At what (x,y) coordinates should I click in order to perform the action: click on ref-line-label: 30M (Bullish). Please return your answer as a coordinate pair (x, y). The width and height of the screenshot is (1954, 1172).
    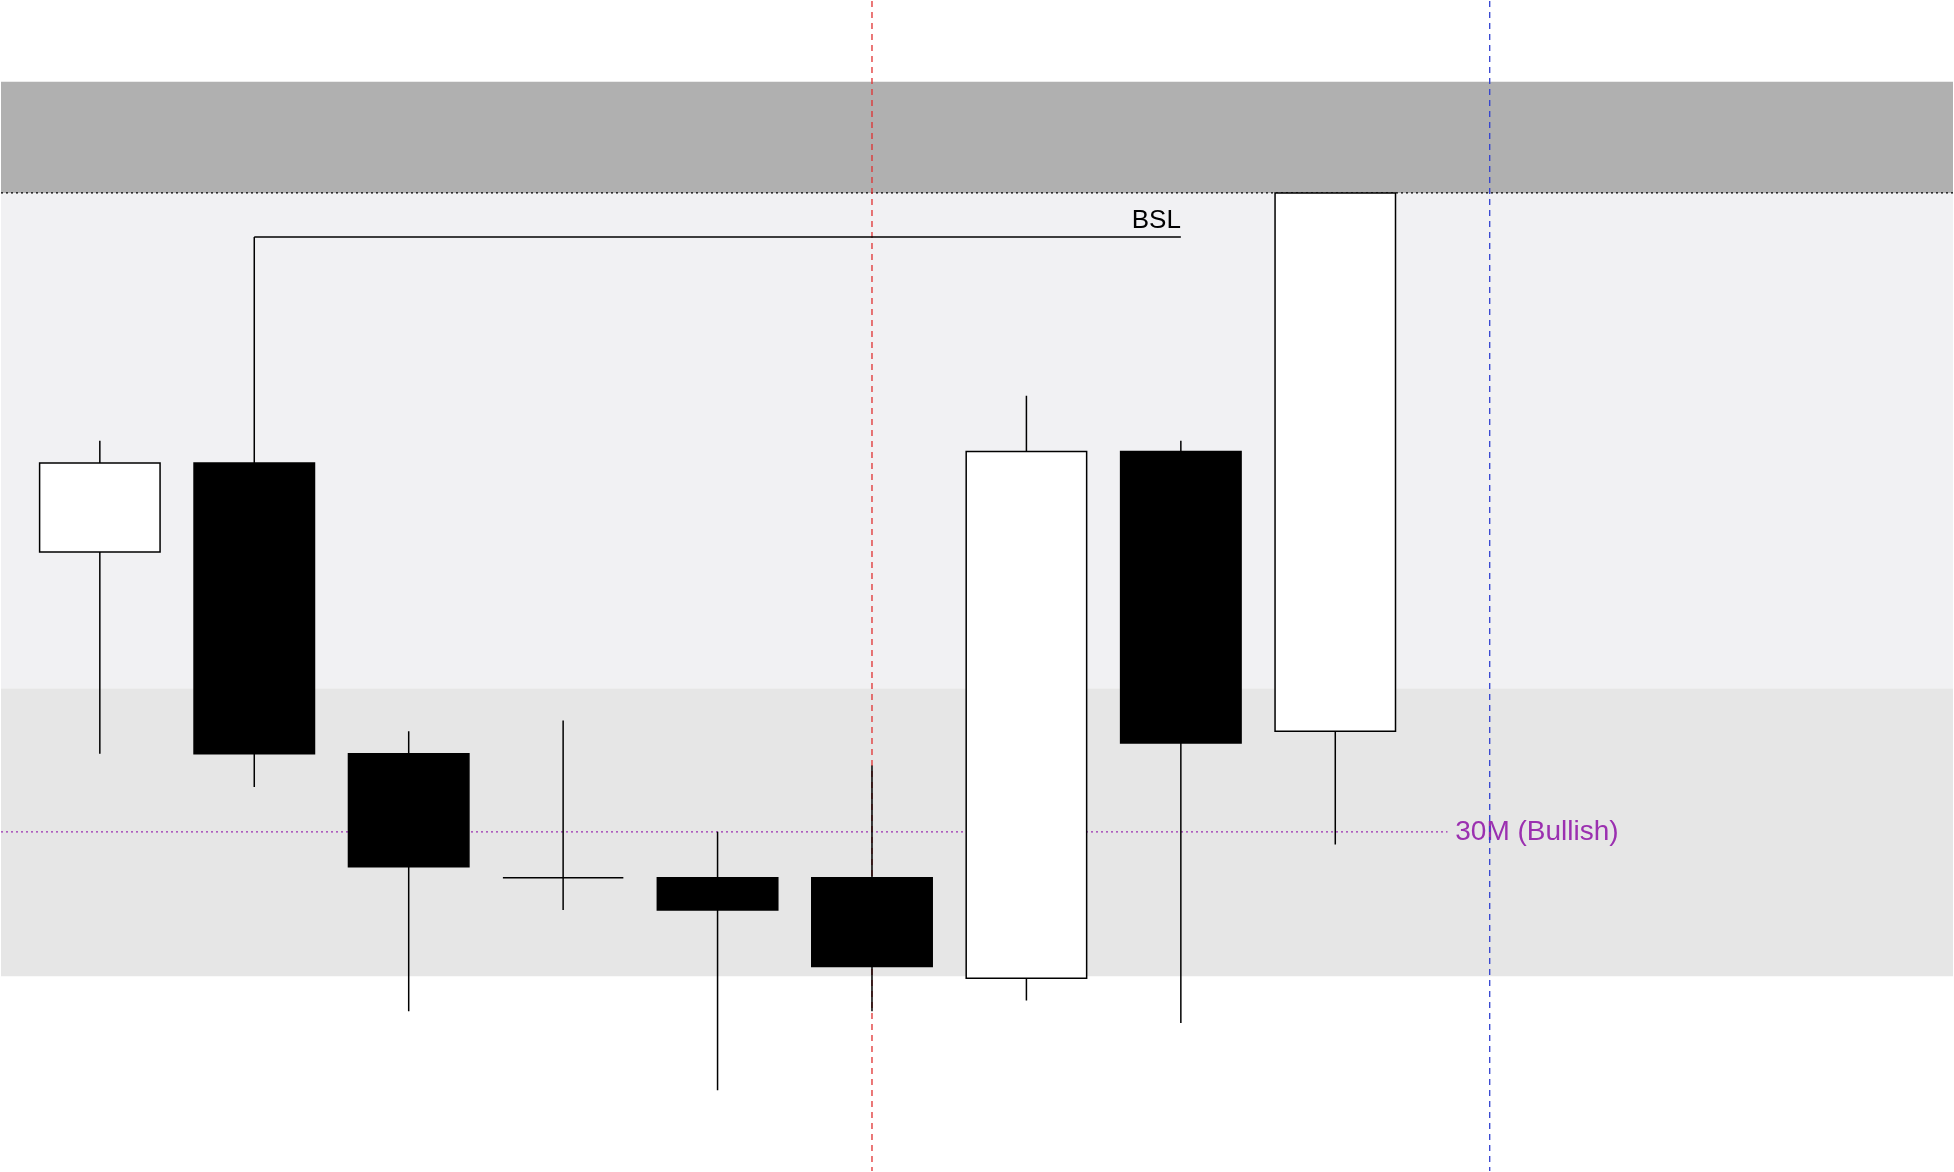
    Looking at the image, I should click on (1537, 830).